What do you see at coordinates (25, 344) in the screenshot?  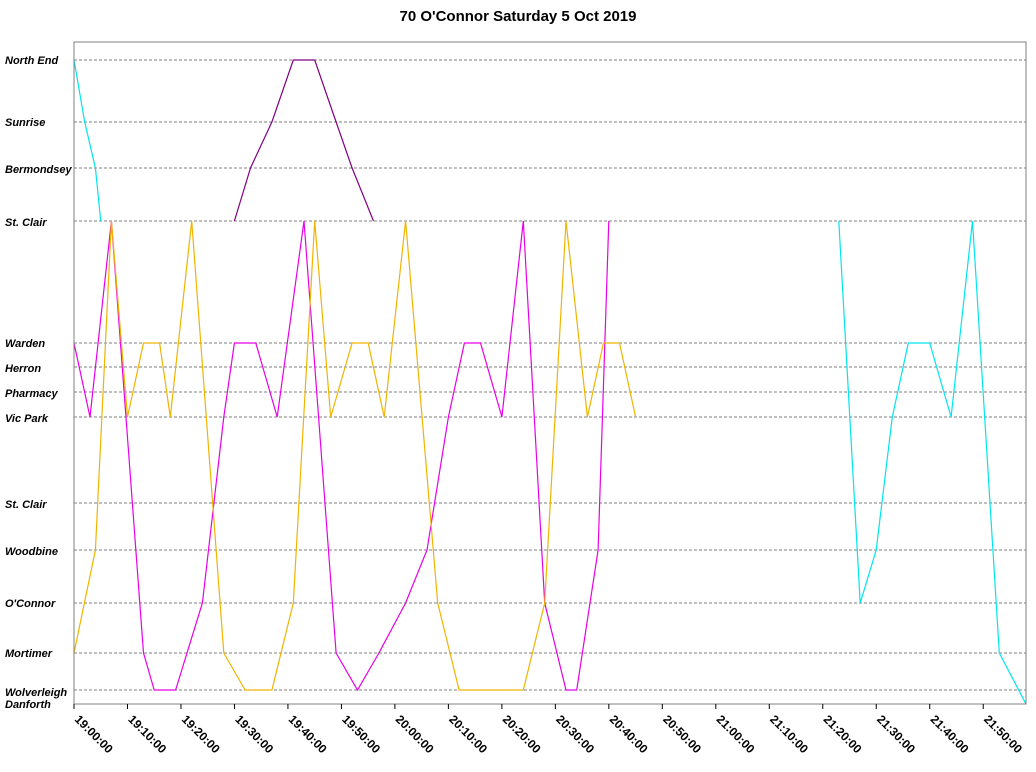 I see `stop-label: Warden` at bounding box center [25, 344].